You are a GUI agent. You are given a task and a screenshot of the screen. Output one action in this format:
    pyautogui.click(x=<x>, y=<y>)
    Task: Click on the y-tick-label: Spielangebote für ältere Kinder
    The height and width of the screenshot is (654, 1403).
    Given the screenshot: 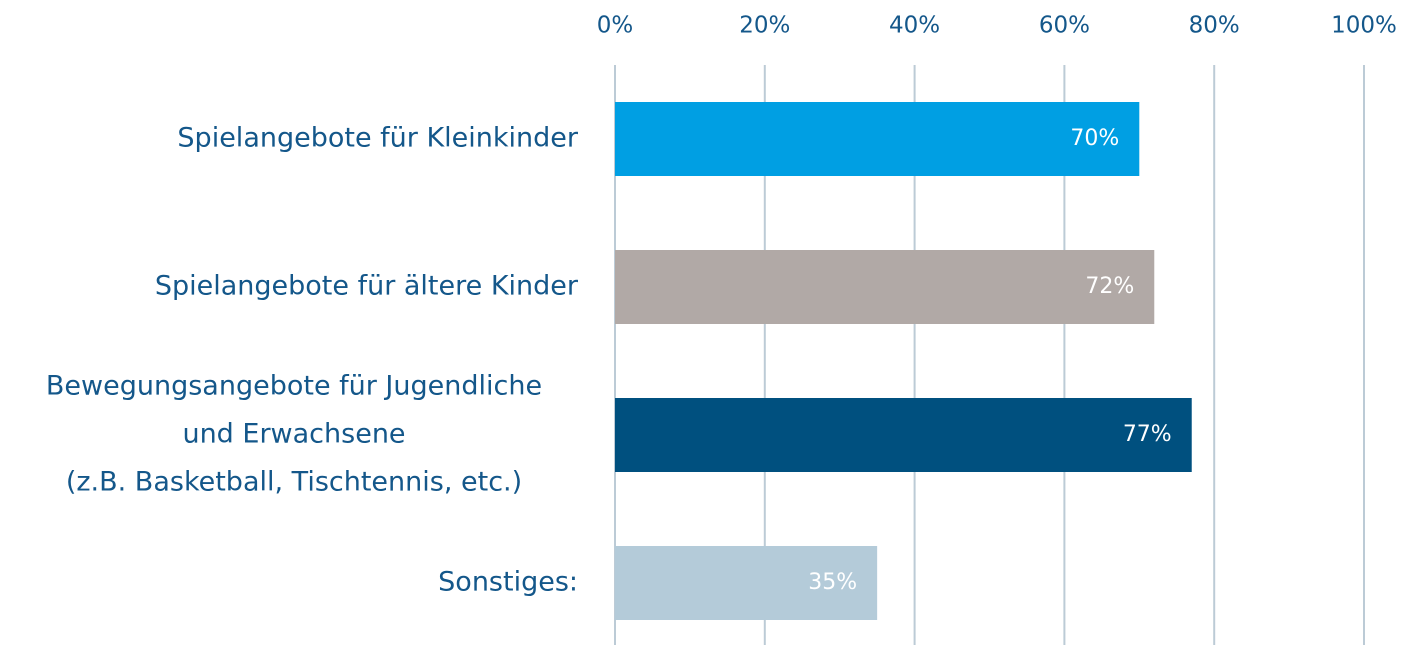 What is the action you would take?
    pyautogui.click(x=367, y=286)
    